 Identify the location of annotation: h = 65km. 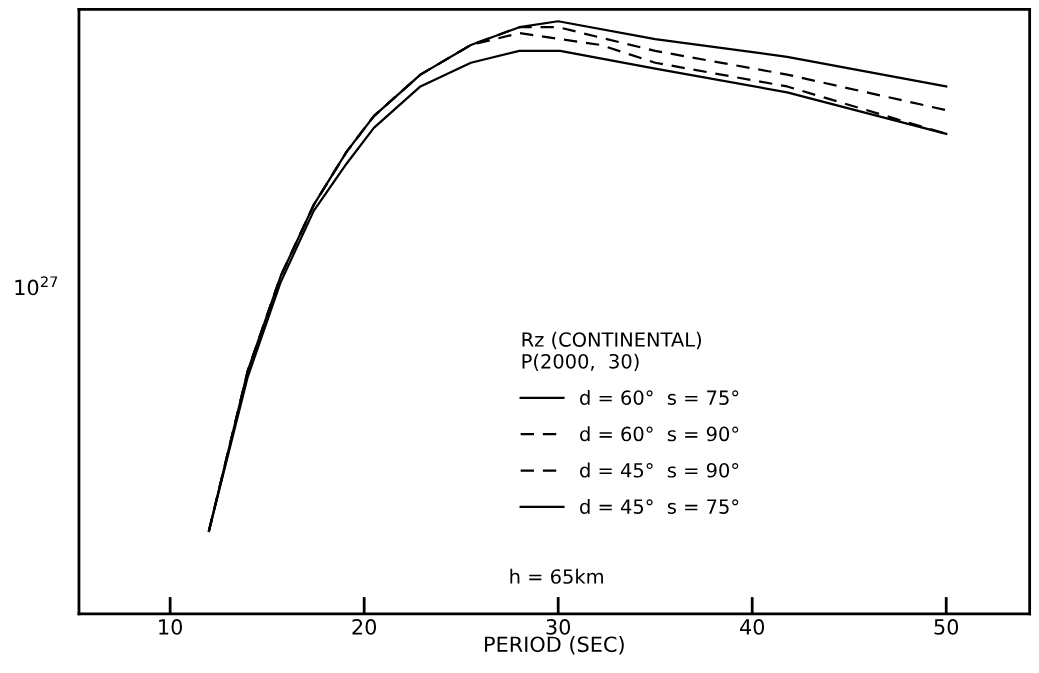
(556, 576).